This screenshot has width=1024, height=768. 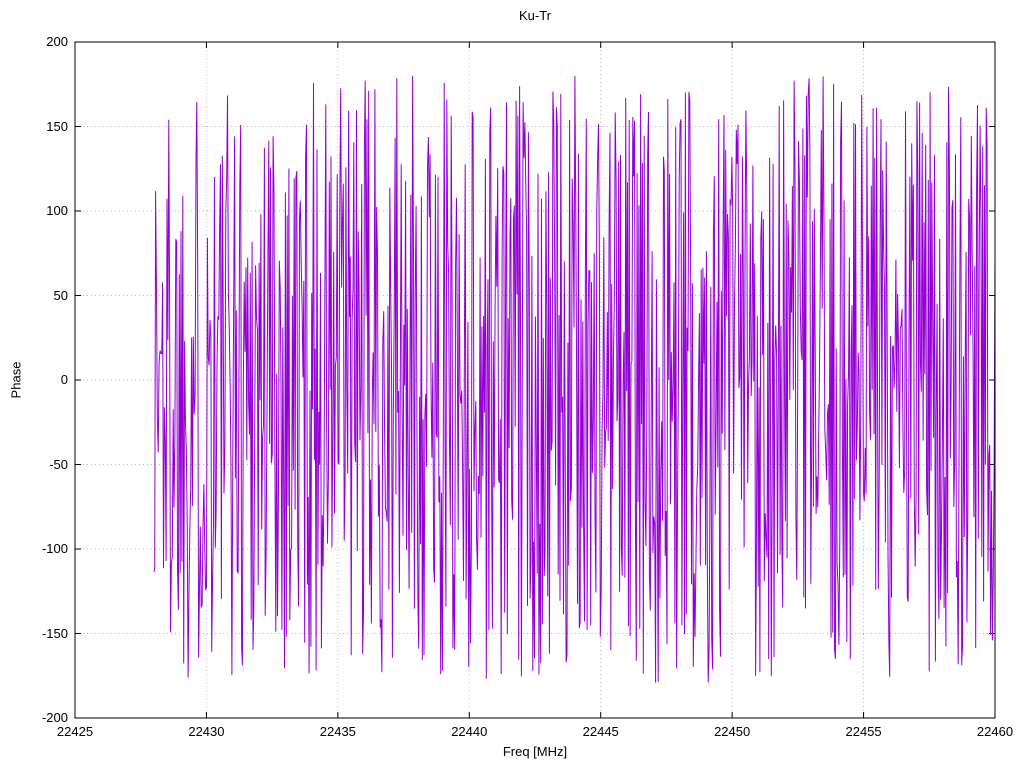 What do you see at coordinates (535, 15) in the screenshot?
I see `chart-title: Ku-Tr` at bounding box center [535, 15].